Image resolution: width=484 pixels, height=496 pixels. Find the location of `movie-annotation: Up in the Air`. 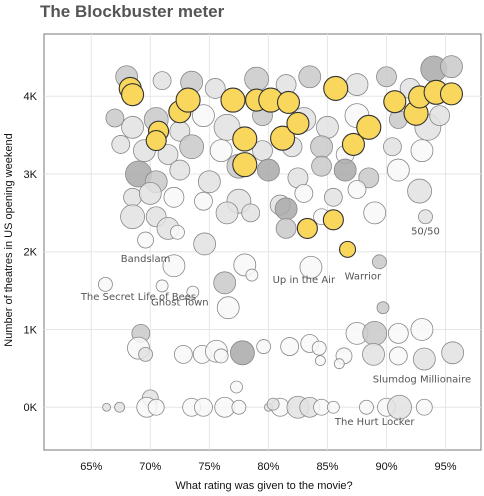

movie-annotation: Up in the Air is located at coordinates (304, 280).